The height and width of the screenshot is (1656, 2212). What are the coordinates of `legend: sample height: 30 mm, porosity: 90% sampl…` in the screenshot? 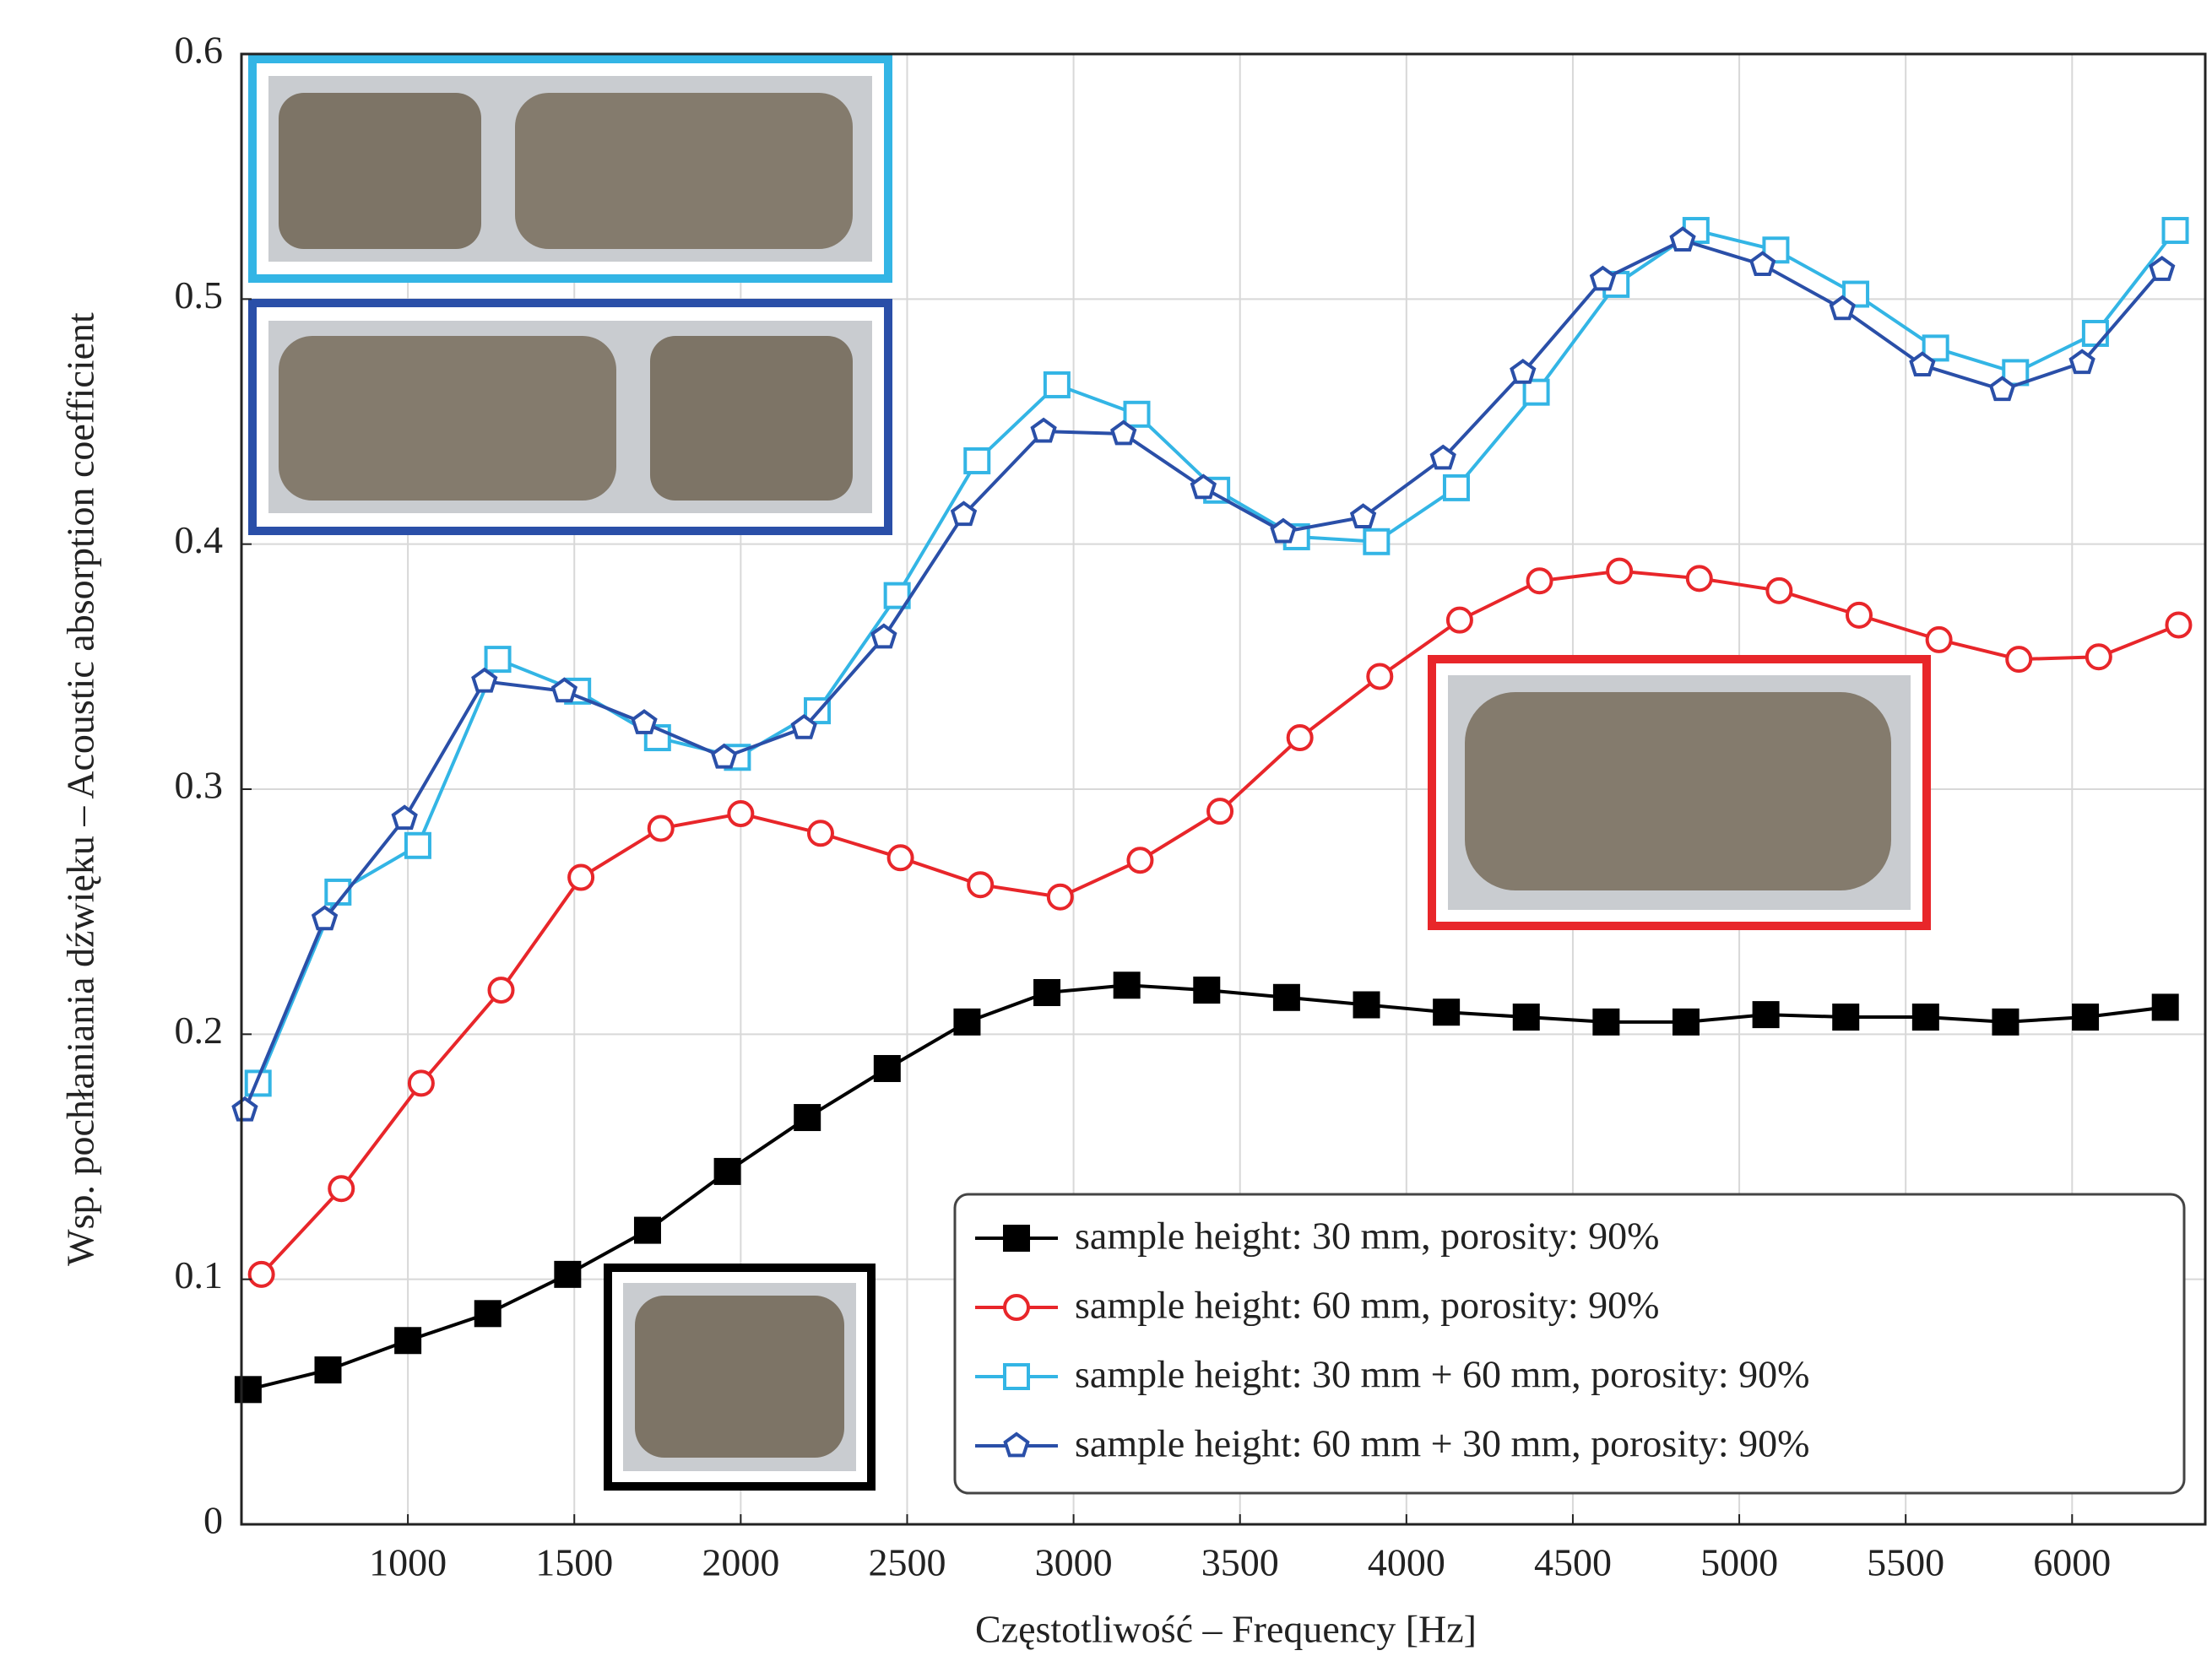 It's located at (1569, 1344).